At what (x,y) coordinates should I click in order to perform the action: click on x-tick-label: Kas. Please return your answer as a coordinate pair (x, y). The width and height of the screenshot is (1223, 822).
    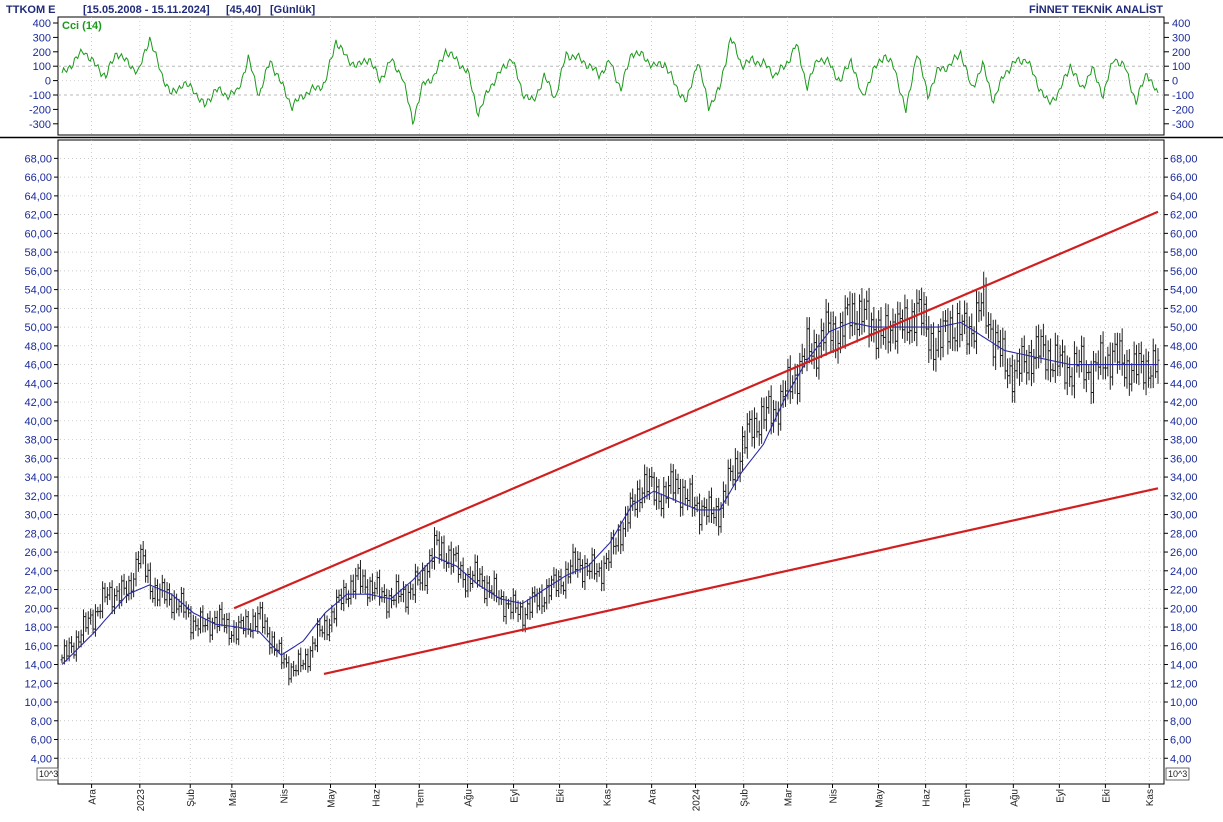
    Looking at the image, I should click on (608, 797).